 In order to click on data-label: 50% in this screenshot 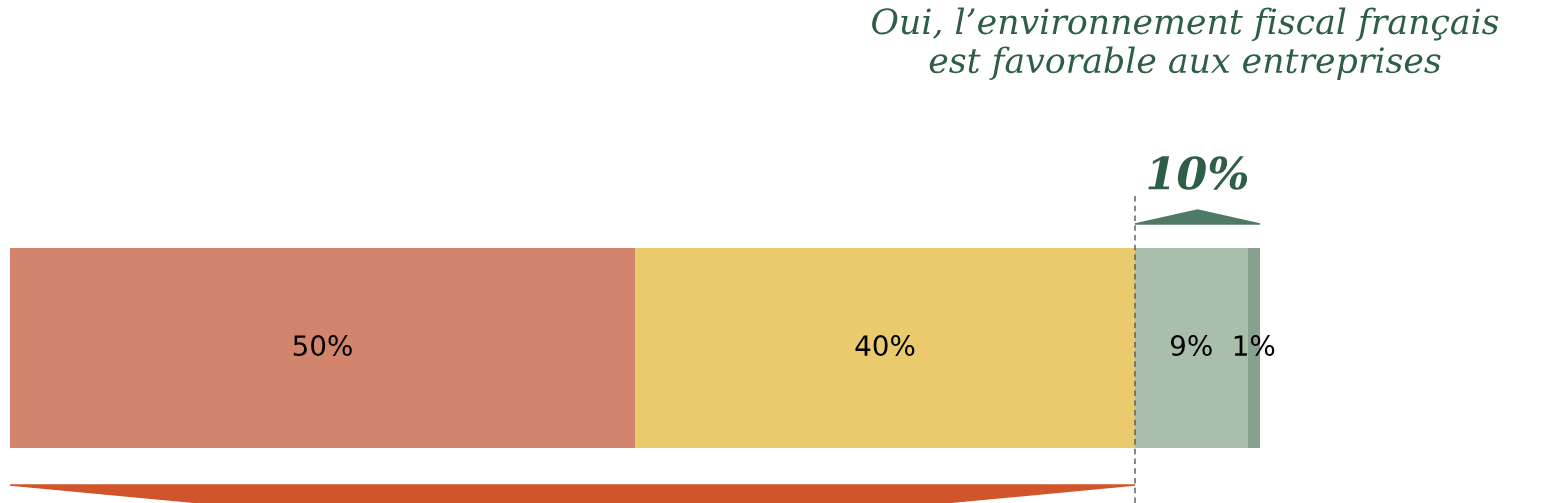, I will do `click(322, 346)`.